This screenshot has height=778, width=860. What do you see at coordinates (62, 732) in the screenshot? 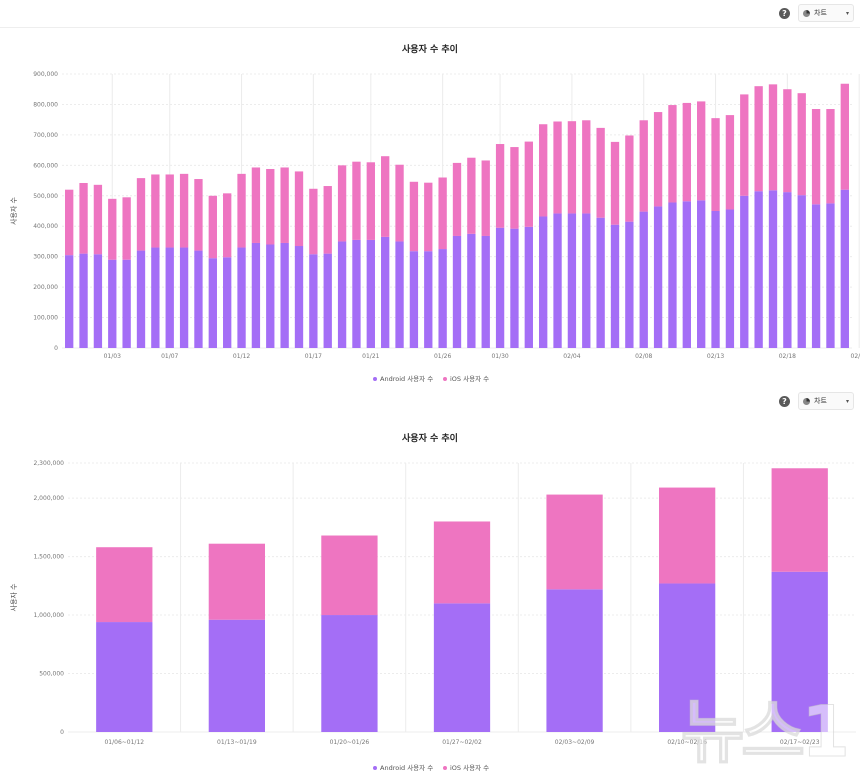
I see `y-tick-label: 0` at bounding box center [62, 732].